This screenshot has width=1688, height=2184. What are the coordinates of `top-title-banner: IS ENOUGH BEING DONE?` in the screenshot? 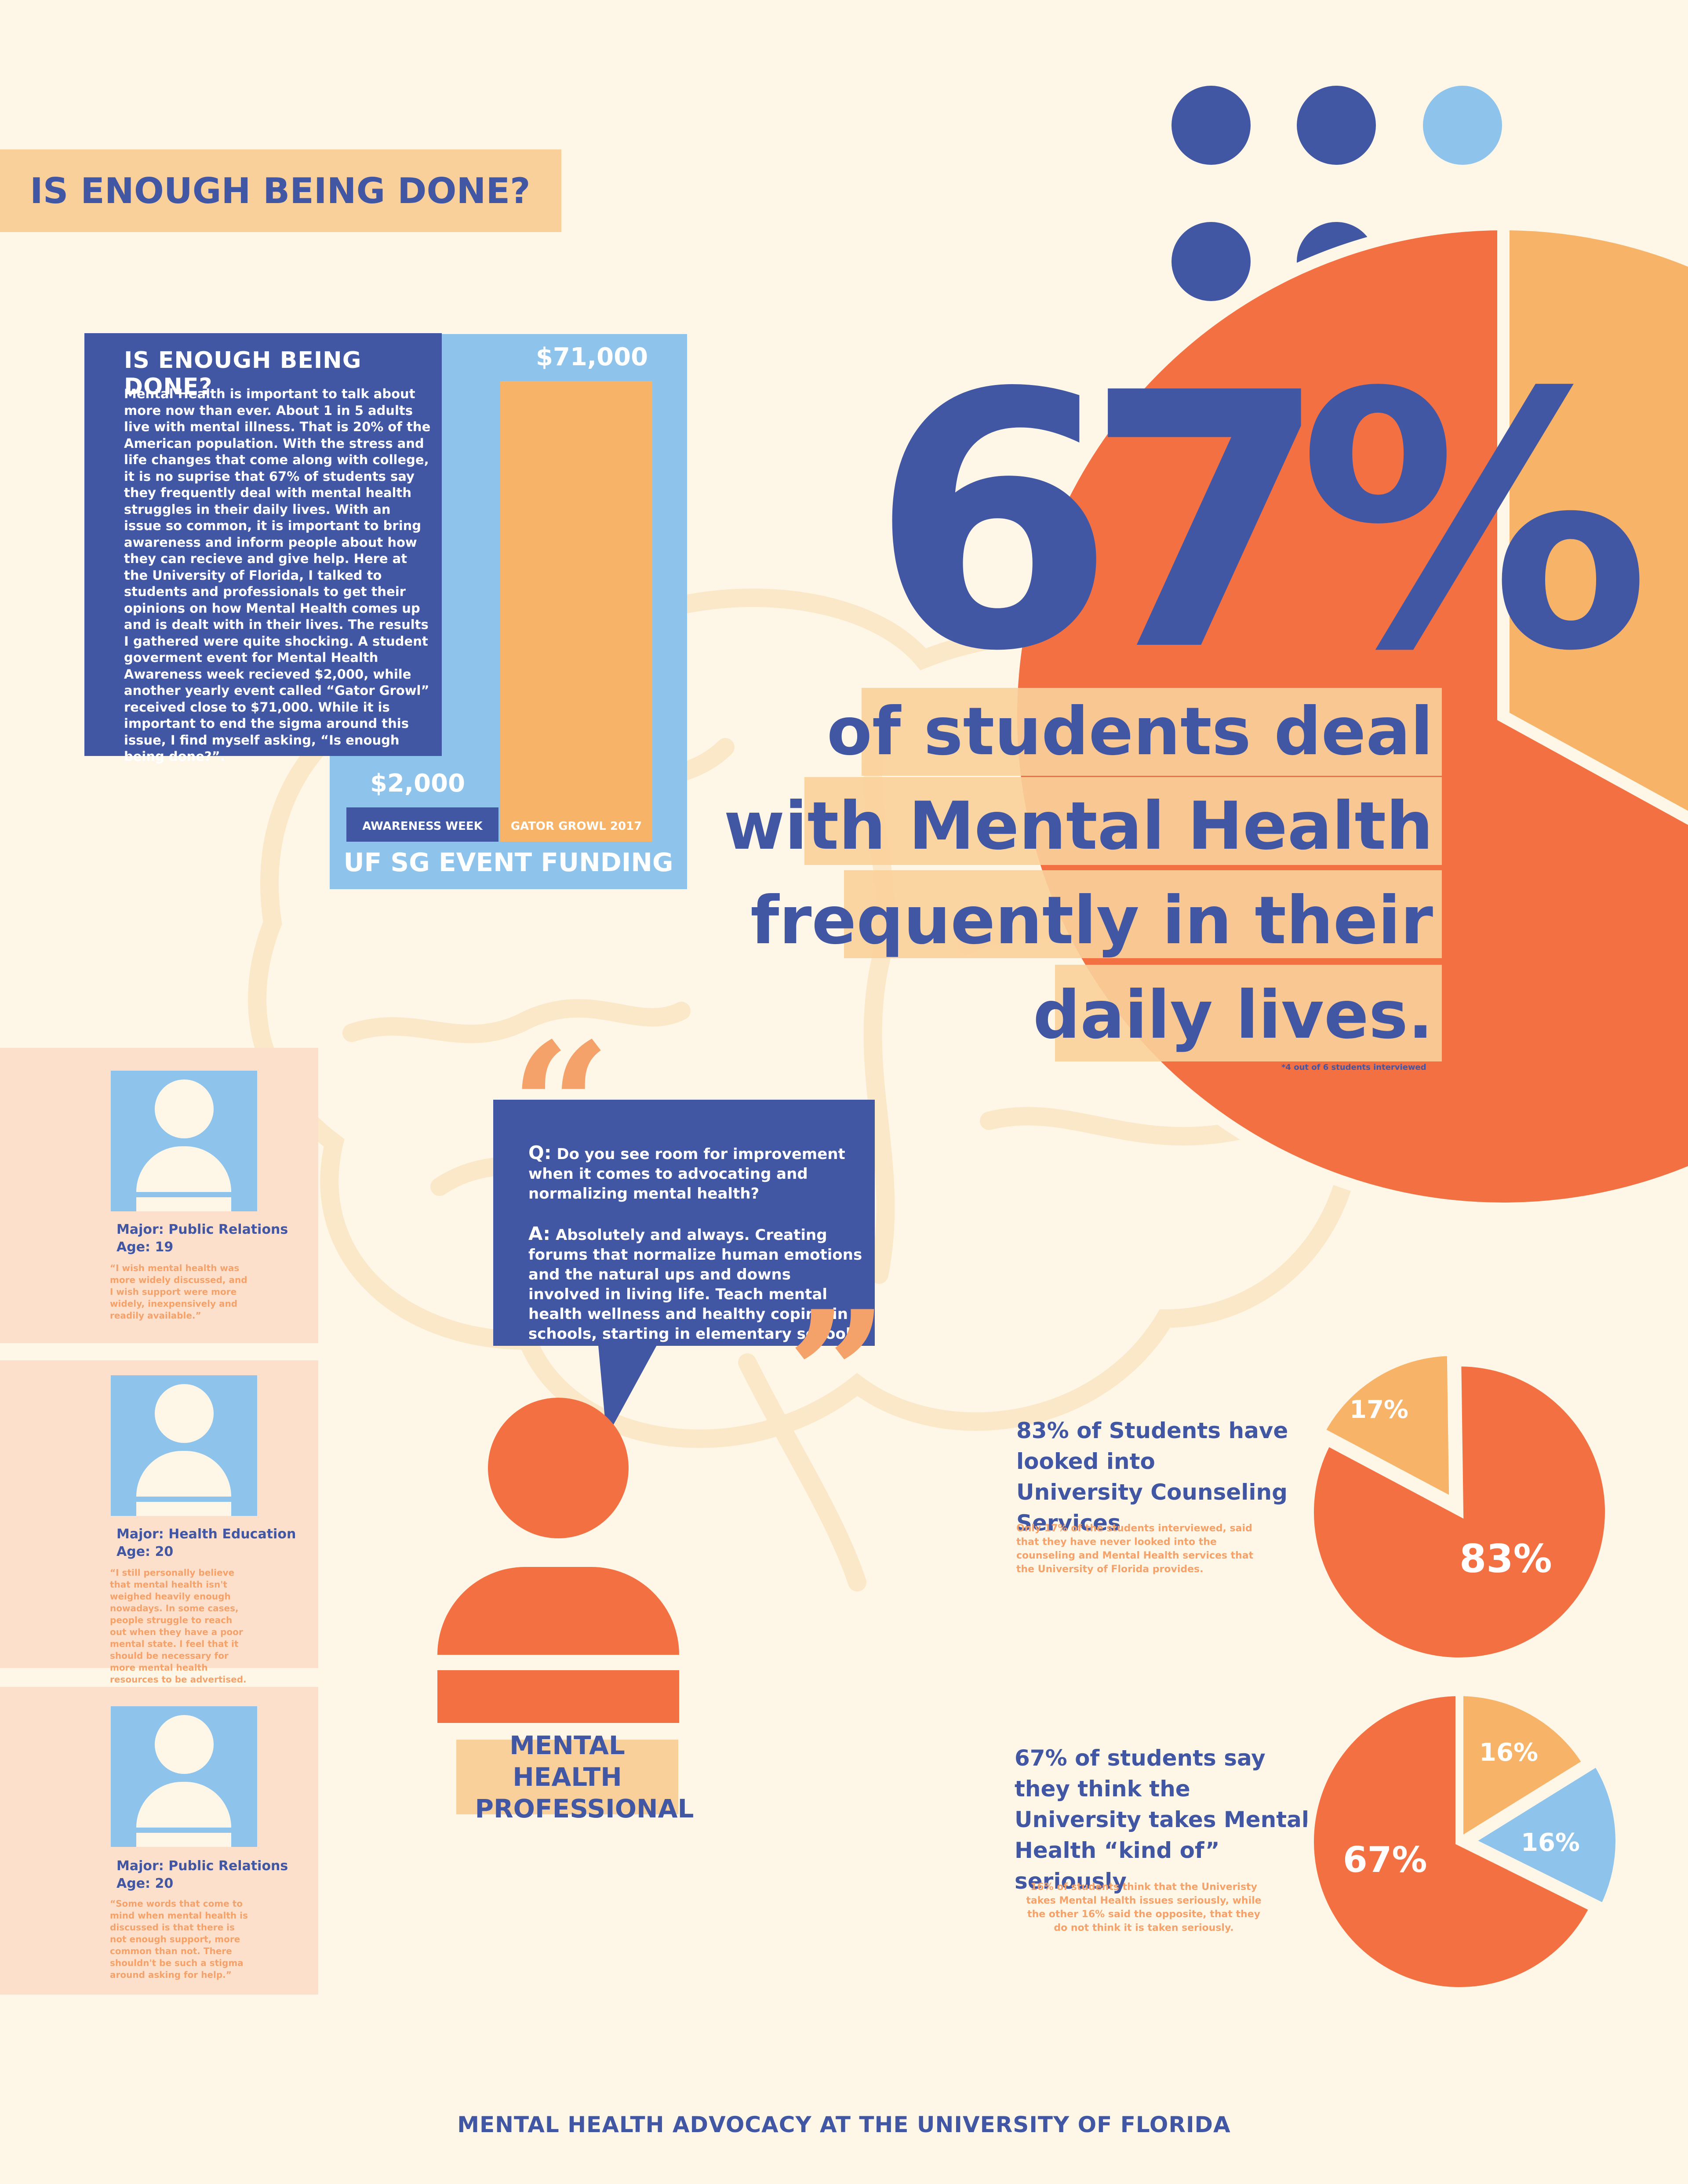 It's located at (280, 190).